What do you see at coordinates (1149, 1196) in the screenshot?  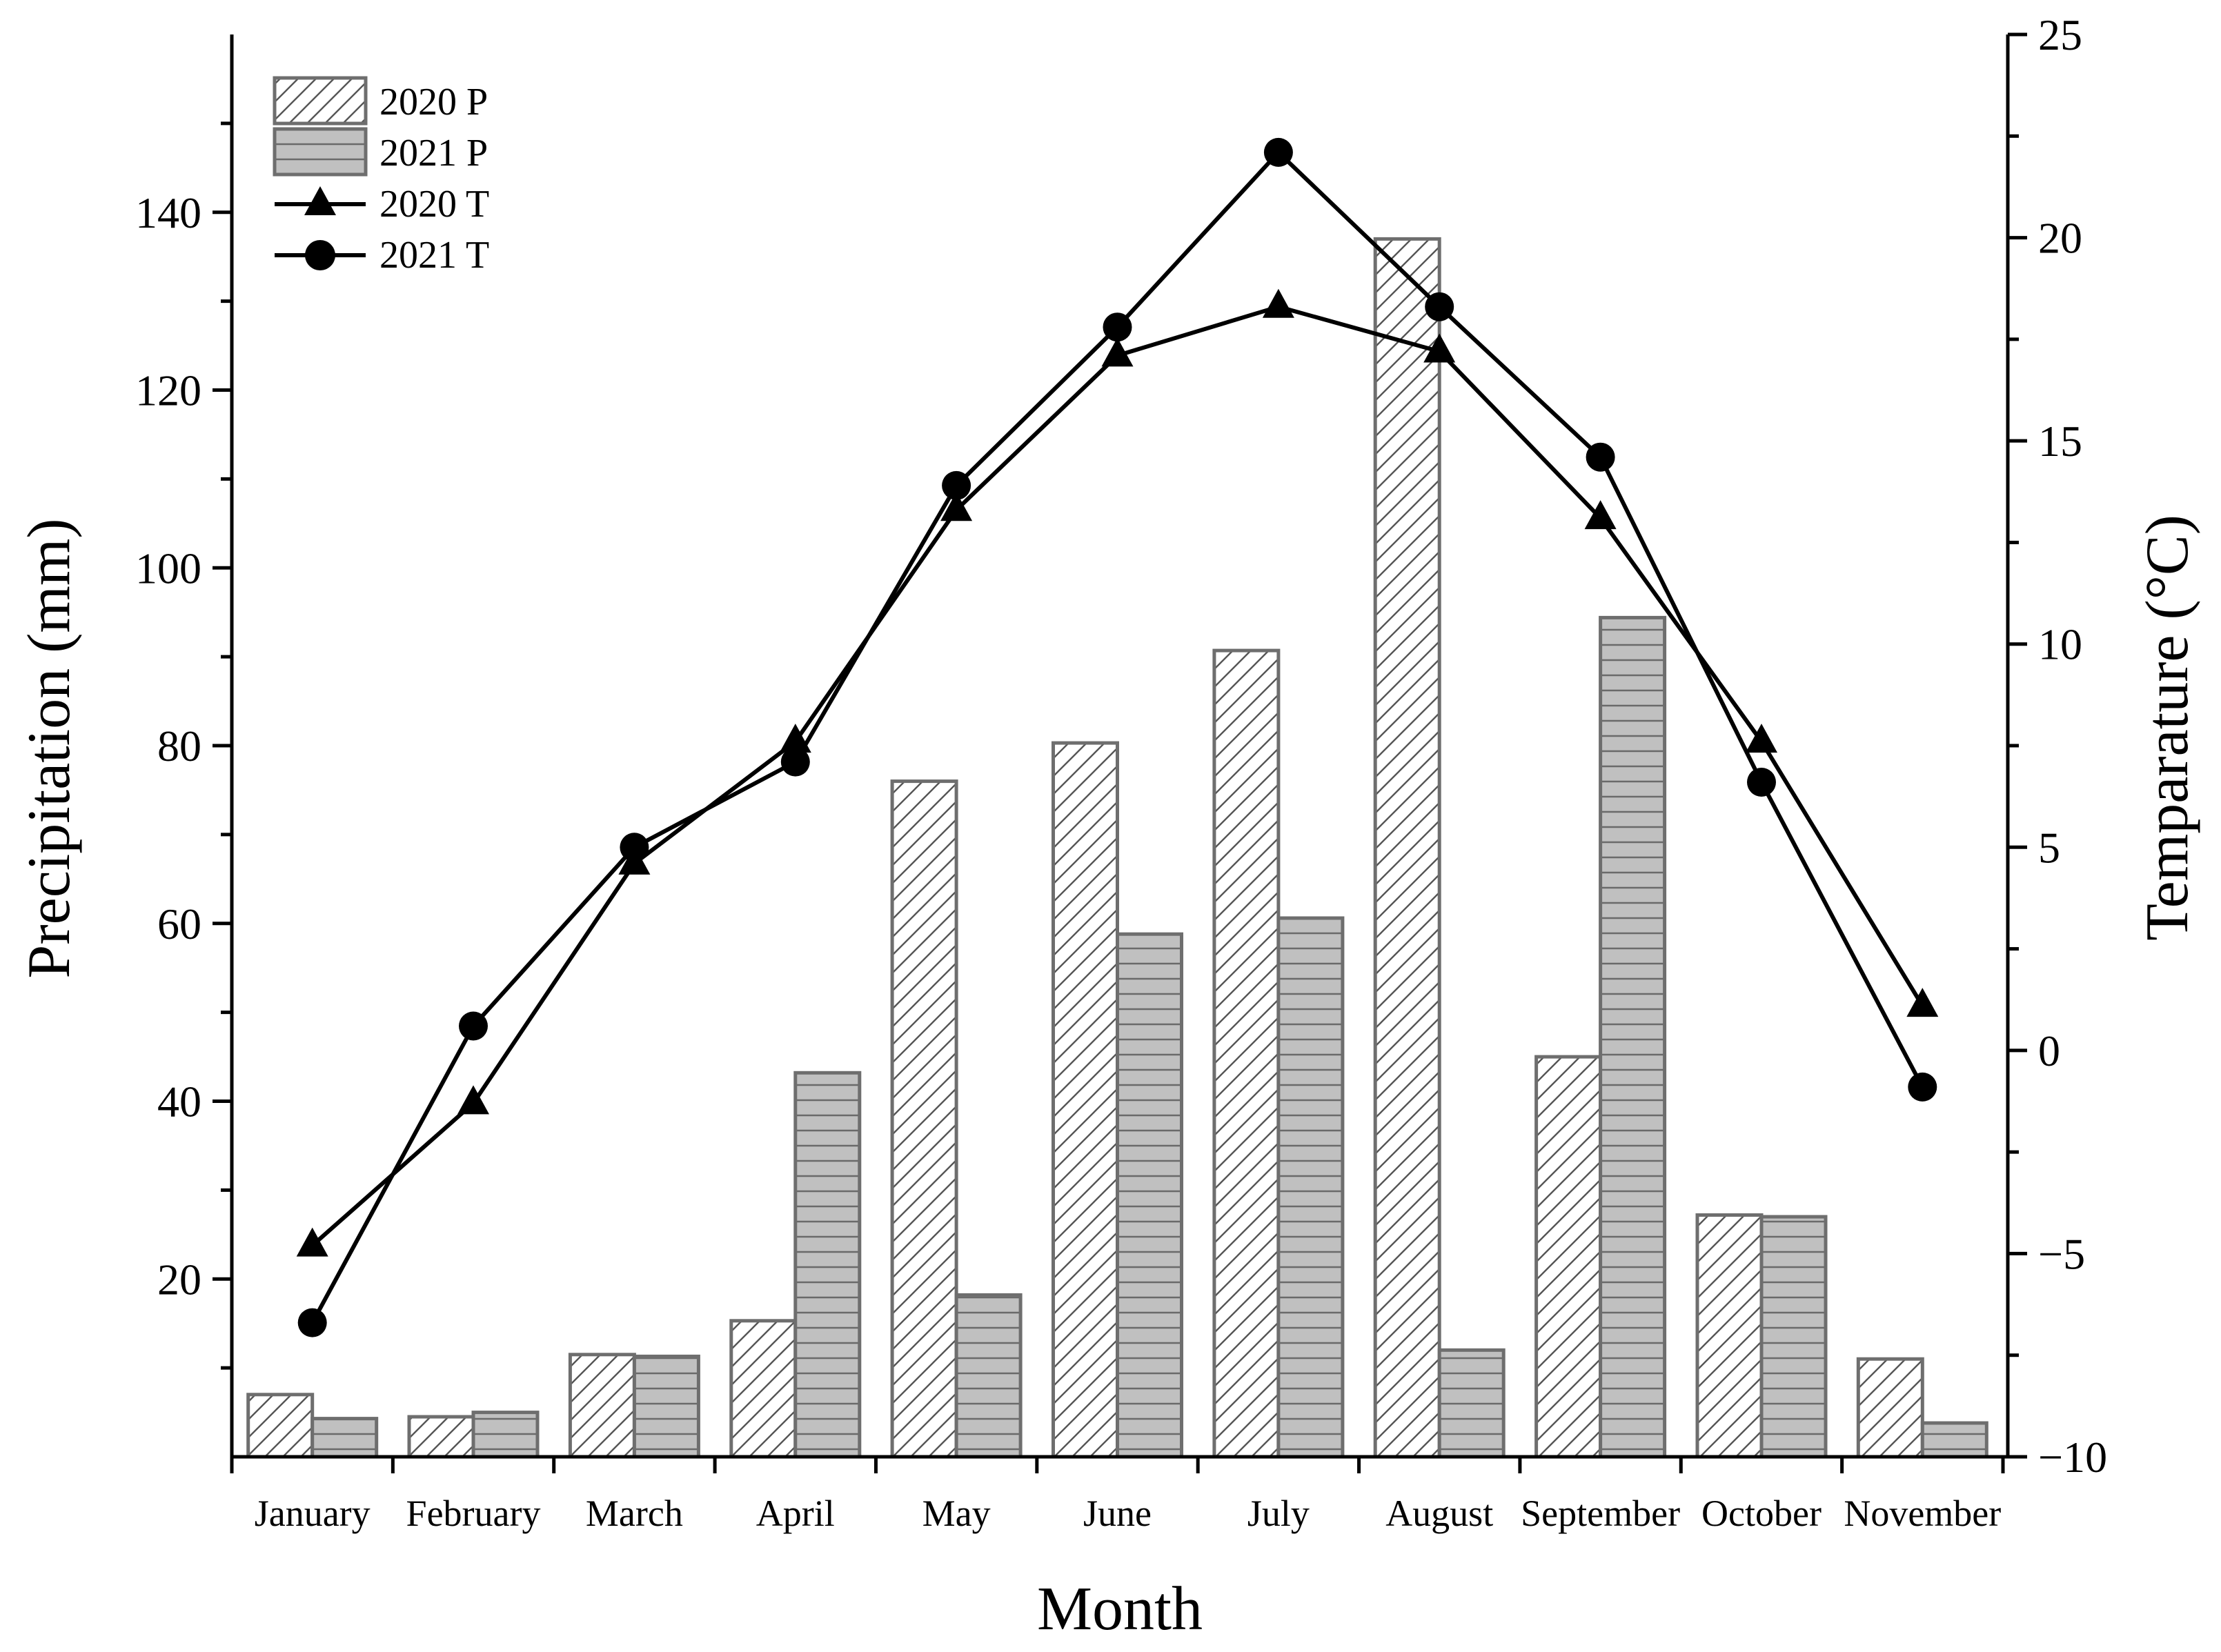 I see `bar-2021-p-june` at bounding box center [1149, 1196].